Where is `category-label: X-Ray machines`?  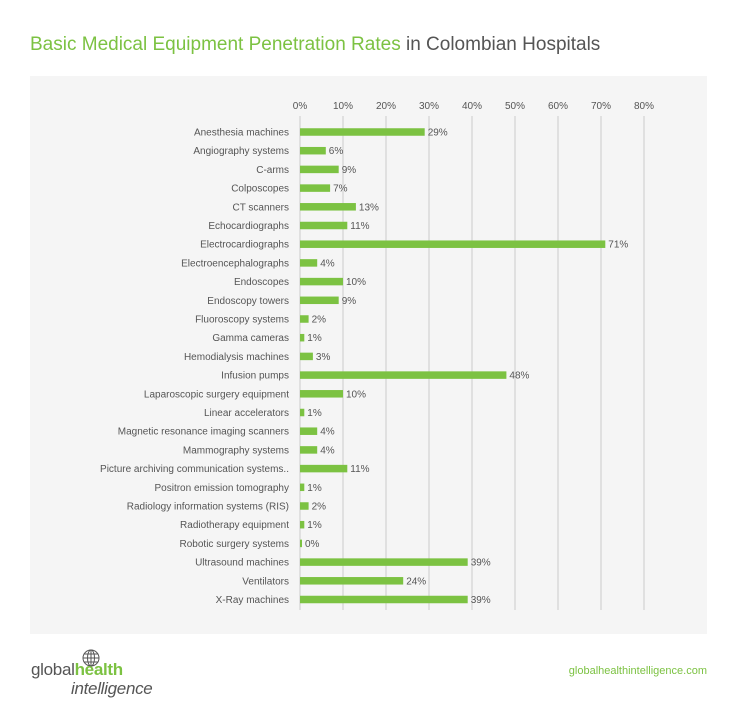 category-label: X-Ray machines is located at coordinates (252, 600).